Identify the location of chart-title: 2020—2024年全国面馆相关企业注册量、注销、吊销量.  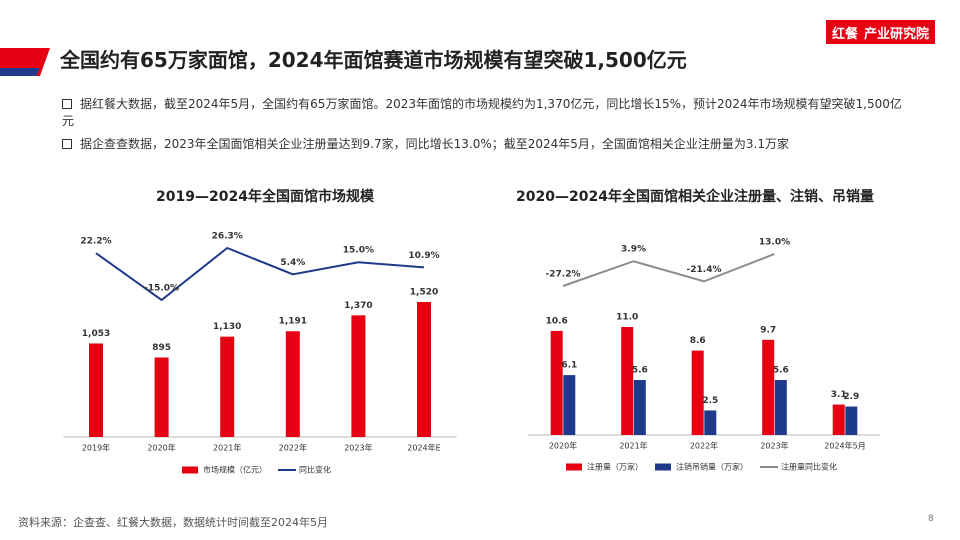
(695, 196).